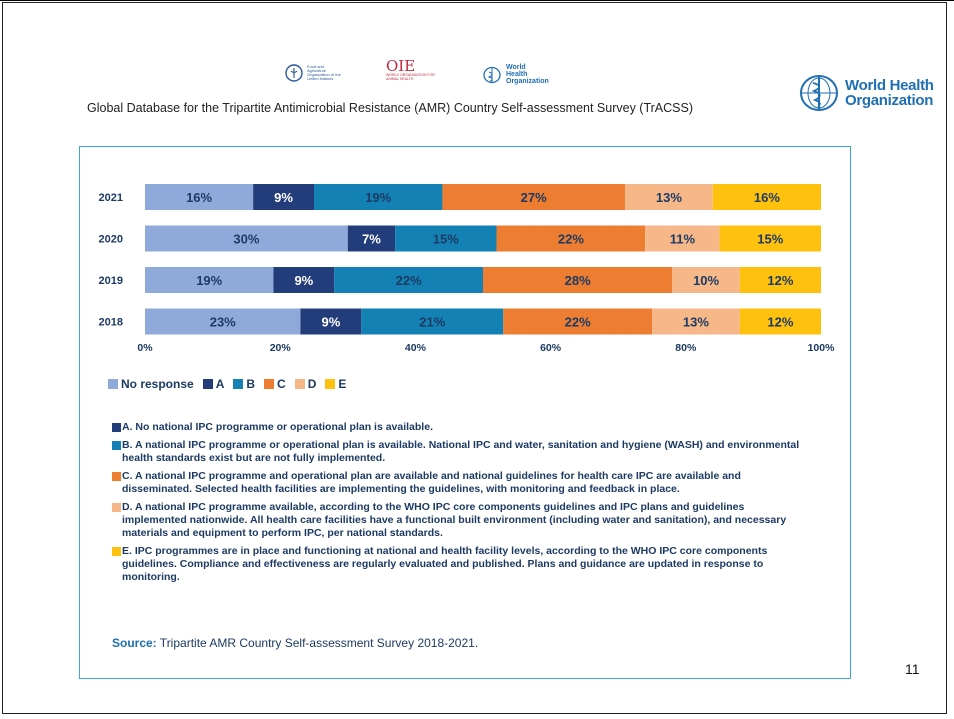  I want to click on bar-2021-b, so click(378, 197).